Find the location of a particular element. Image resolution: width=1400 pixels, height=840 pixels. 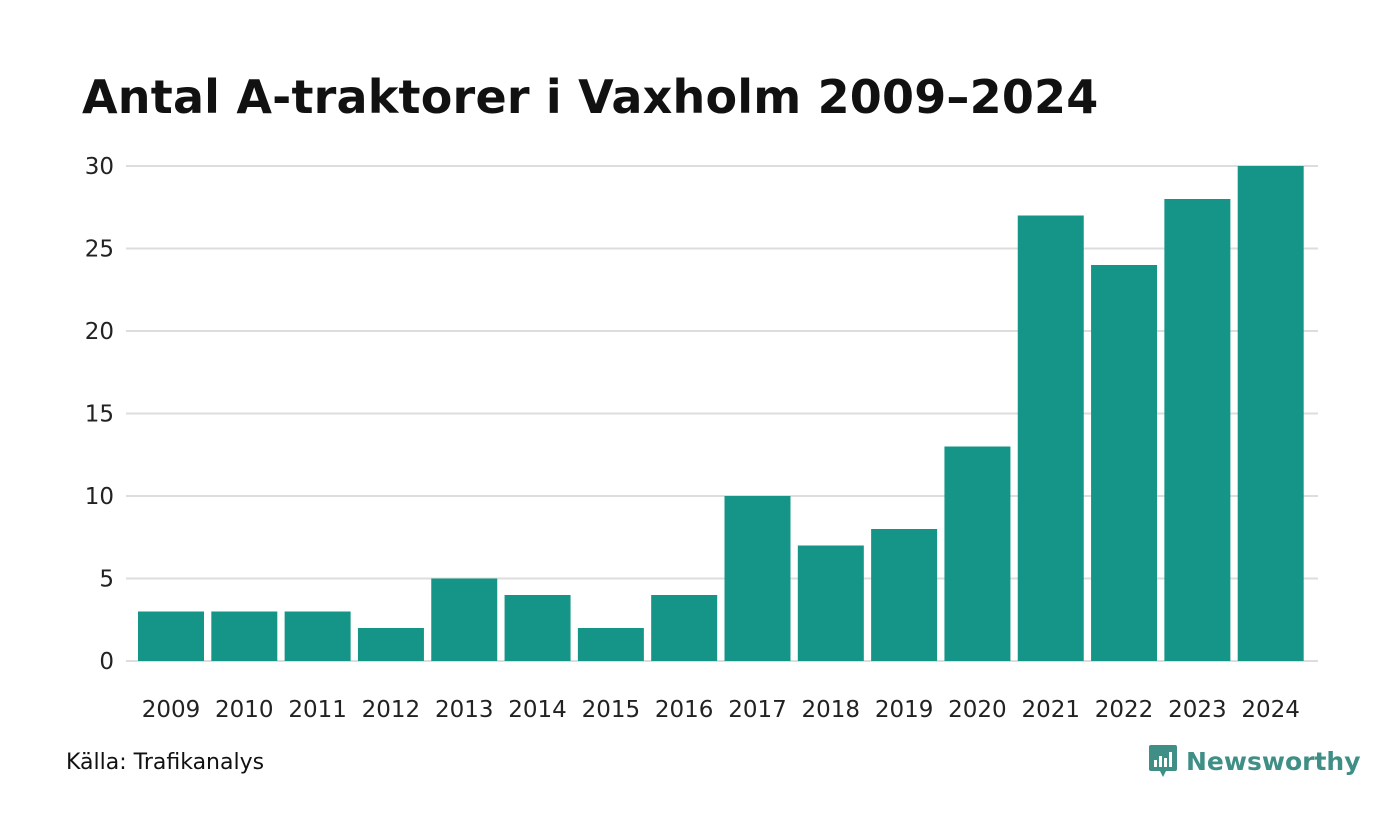

bar-2013 is located at coordinates (464, 619).